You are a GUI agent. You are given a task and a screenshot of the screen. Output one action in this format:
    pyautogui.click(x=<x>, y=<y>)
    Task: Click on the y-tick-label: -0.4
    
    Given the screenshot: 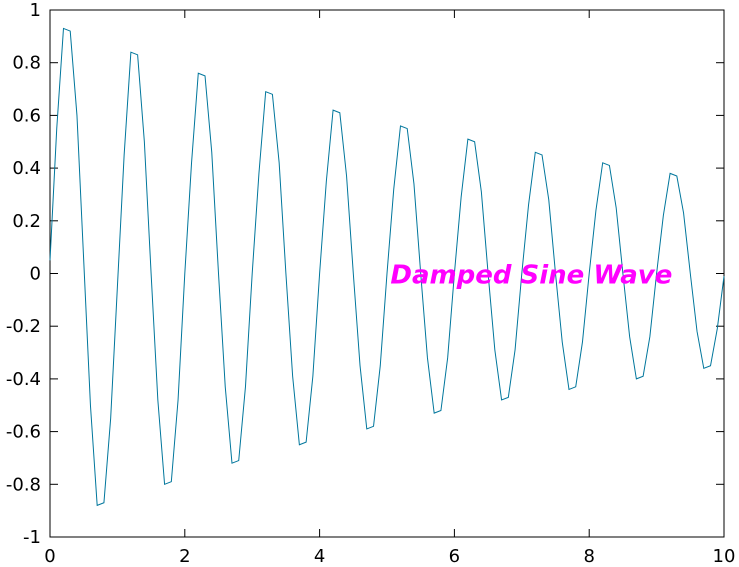 What is the action you would take?
    pyautogui.click(x=23, y=379)
    